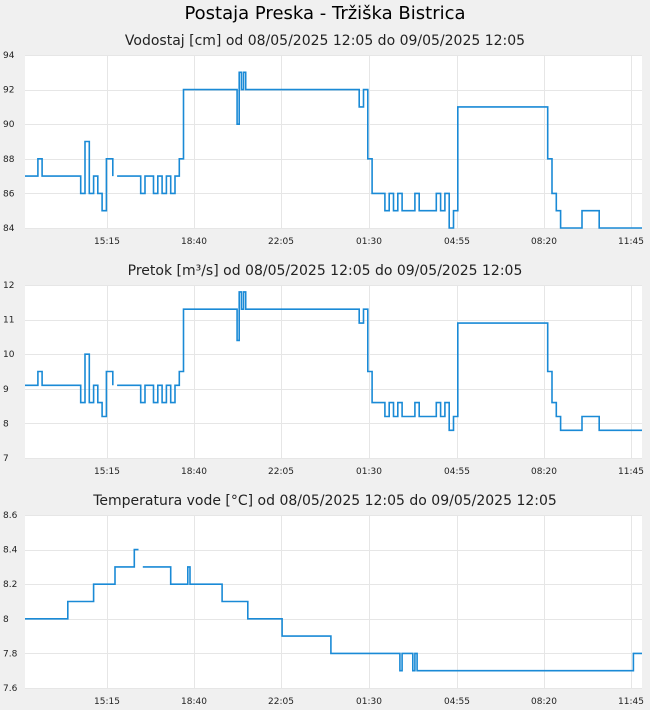  Describe the element at coordinates (6, 390) in the screenshot. I see `y-tick-label: 9` at that location.